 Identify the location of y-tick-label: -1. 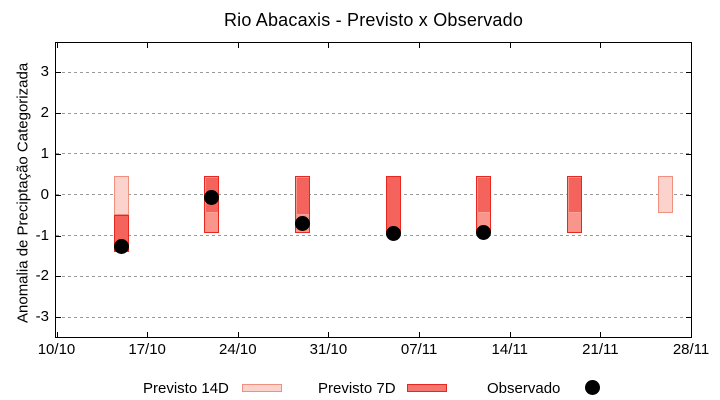
(42, 235).